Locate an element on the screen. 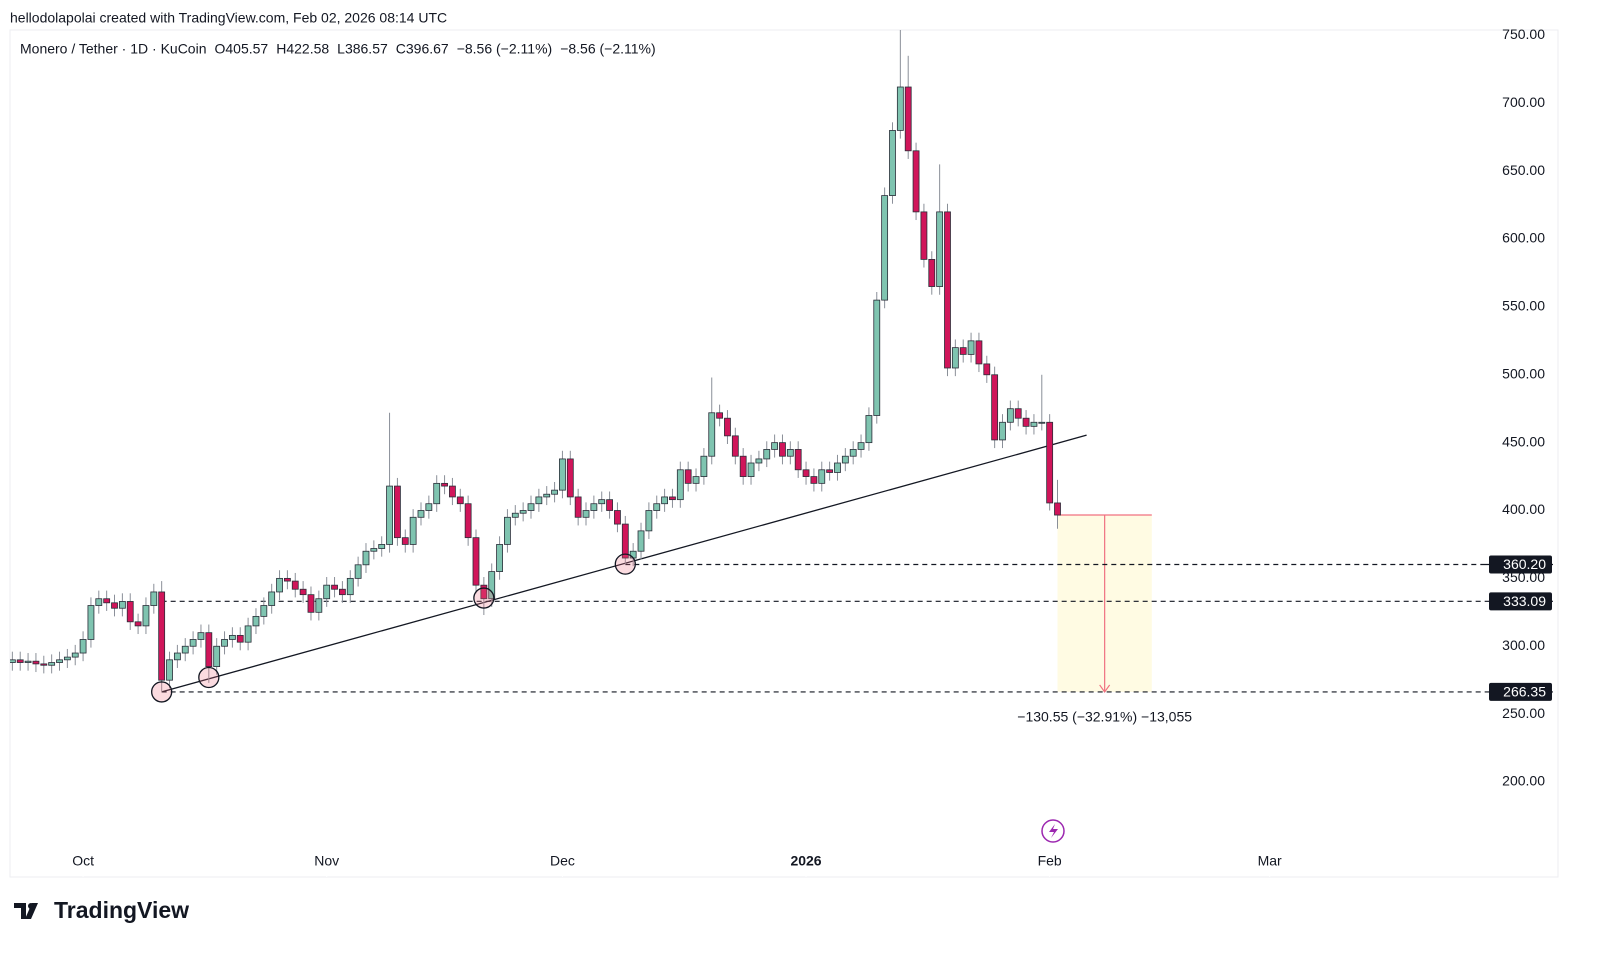 Image resolution: width=1600 pixels, height=964 pixels. level-label: 333.09 is located at coordinates (1524, 601).